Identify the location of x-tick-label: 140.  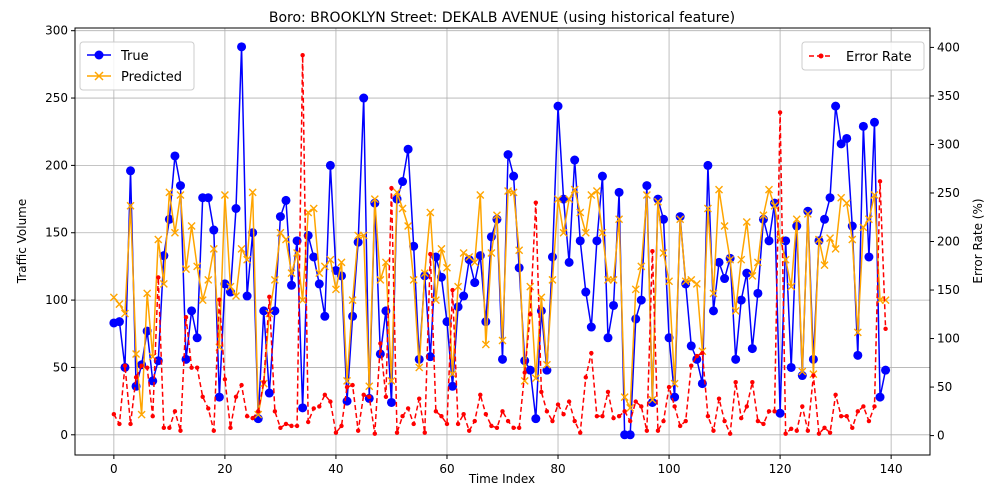
(891, 469).